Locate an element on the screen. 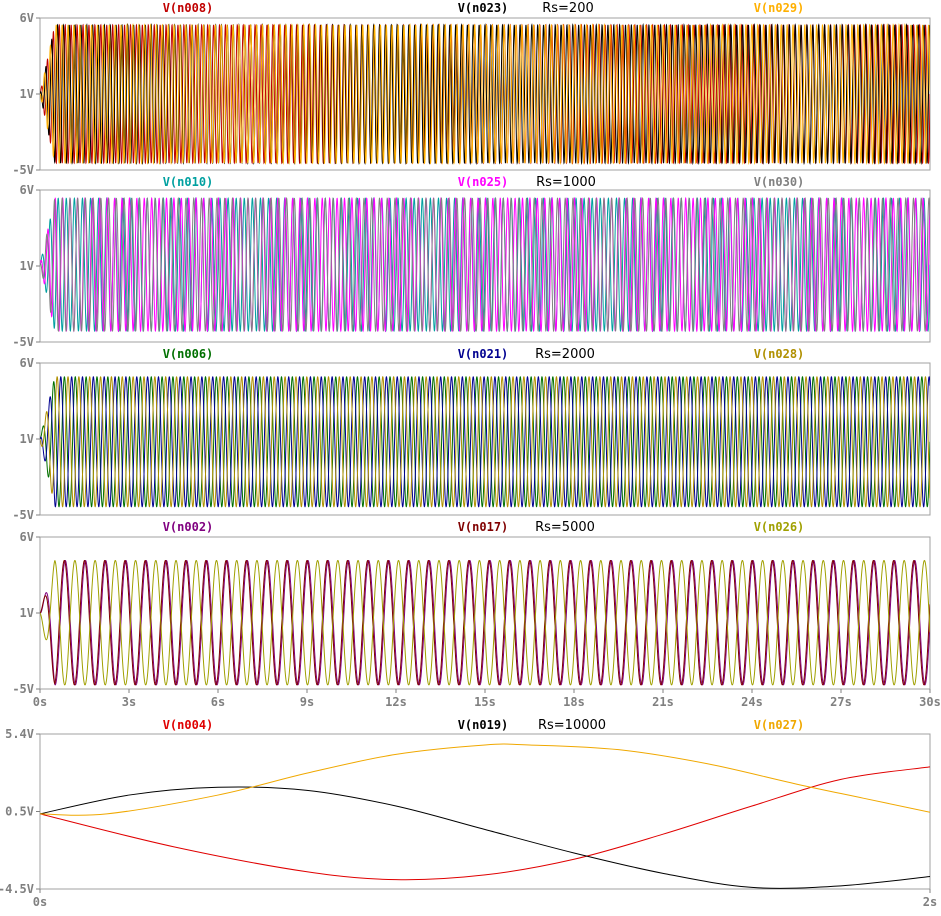  series-label: V(n006) is located at coordinates (188, 354).